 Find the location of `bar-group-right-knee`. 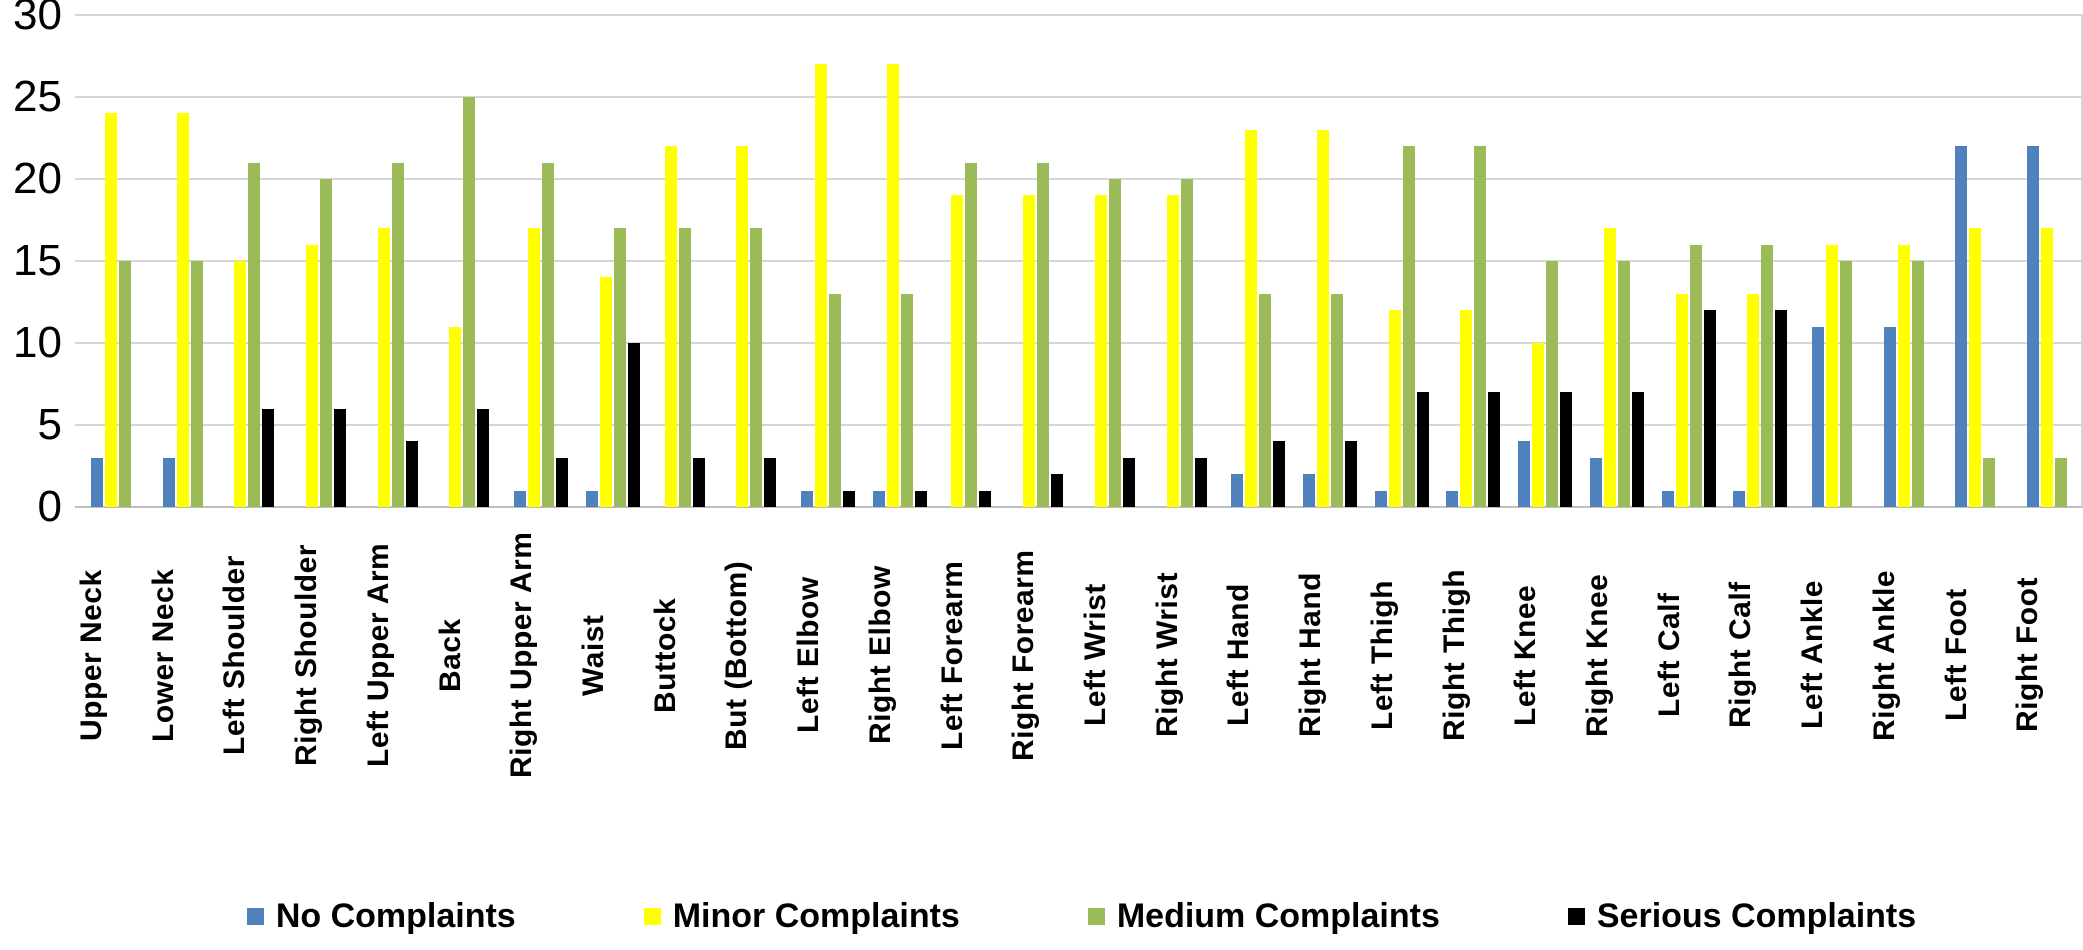

bar-group-right-knee is located at coordinates (1617, 367).